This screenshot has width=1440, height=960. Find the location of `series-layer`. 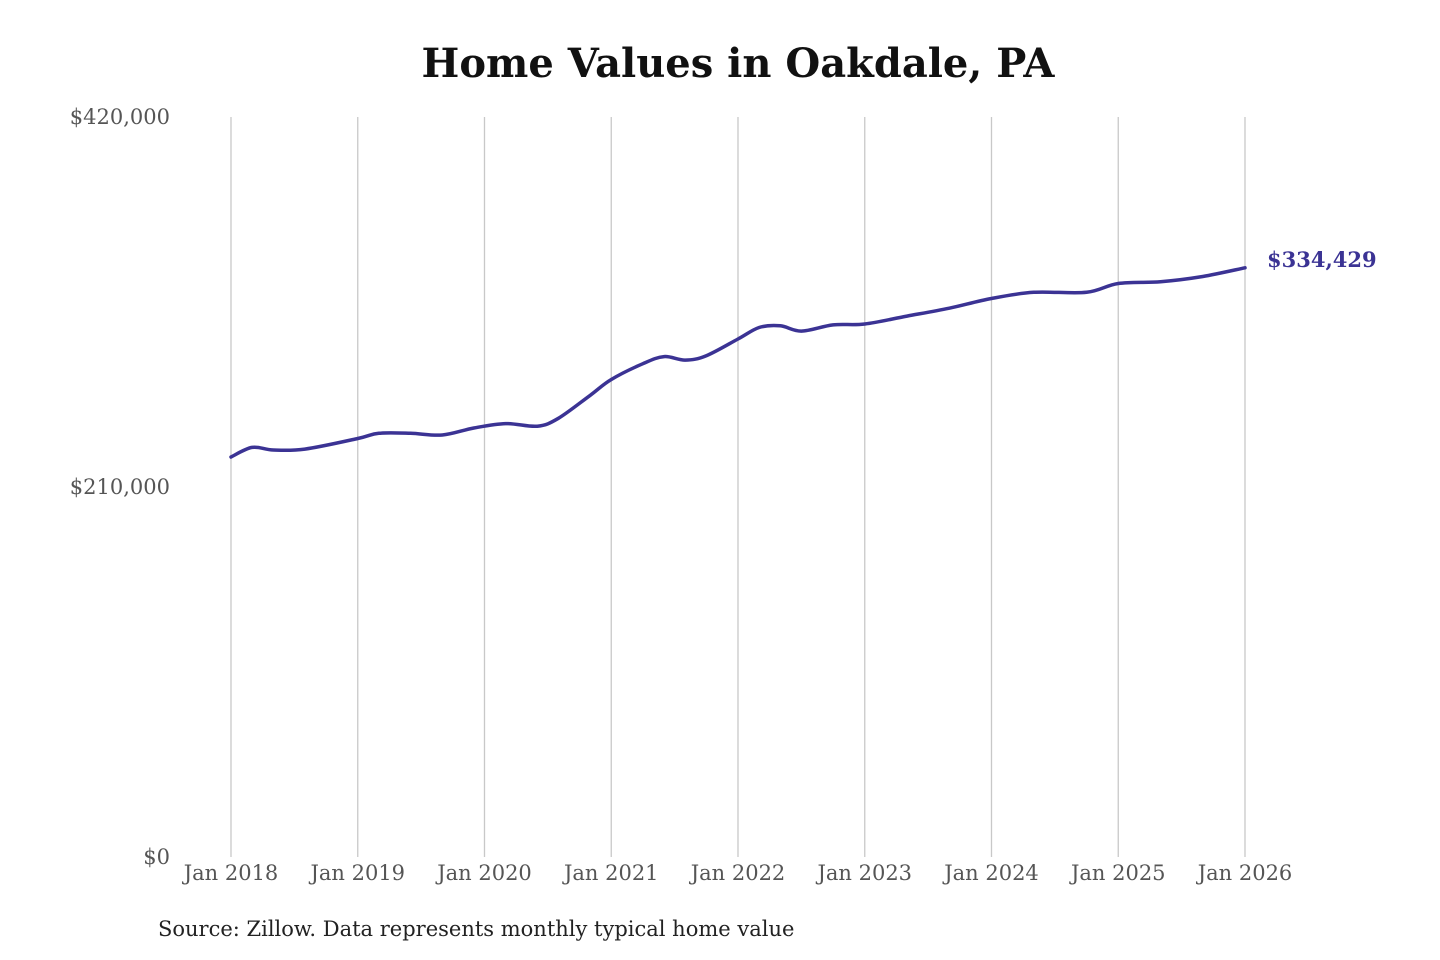

series-layer is located at coordinates (738, 362).